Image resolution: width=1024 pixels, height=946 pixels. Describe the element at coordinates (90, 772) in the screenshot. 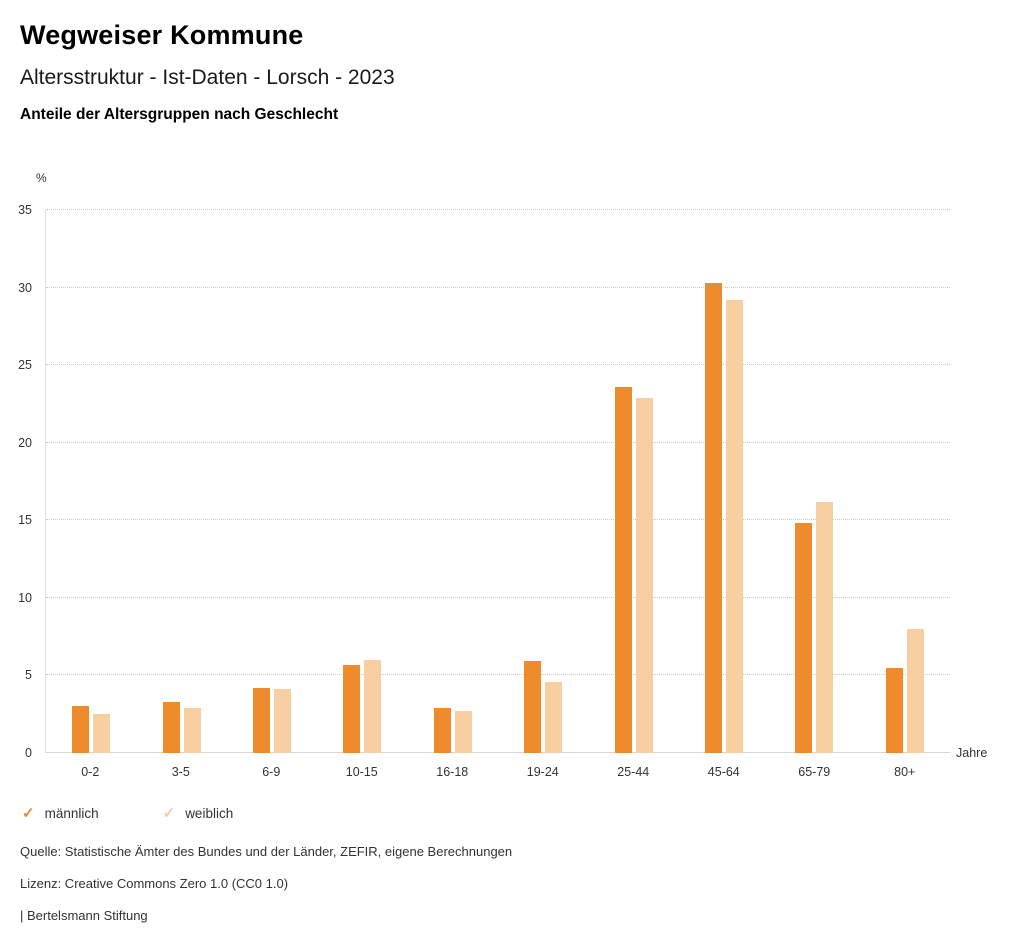

I see `x-tick-label-0-2: 0-2` at that location.